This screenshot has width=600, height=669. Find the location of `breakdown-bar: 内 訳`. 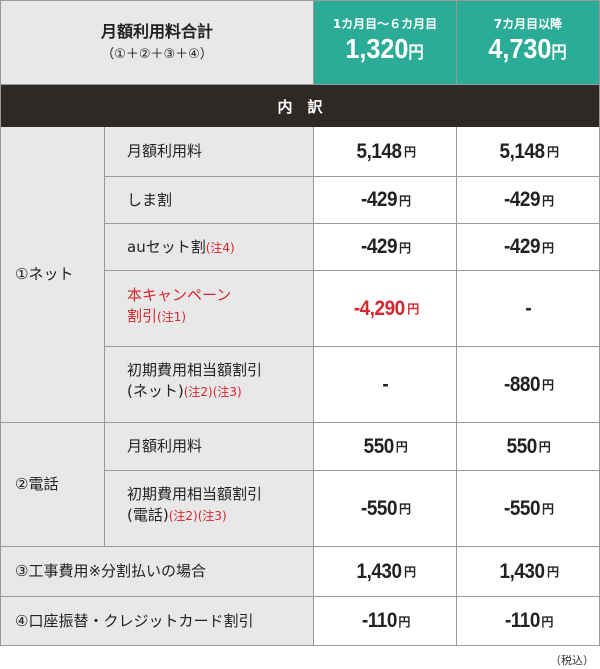

breakdown-bar: 内 訳 is located at coordinates (300, 106).